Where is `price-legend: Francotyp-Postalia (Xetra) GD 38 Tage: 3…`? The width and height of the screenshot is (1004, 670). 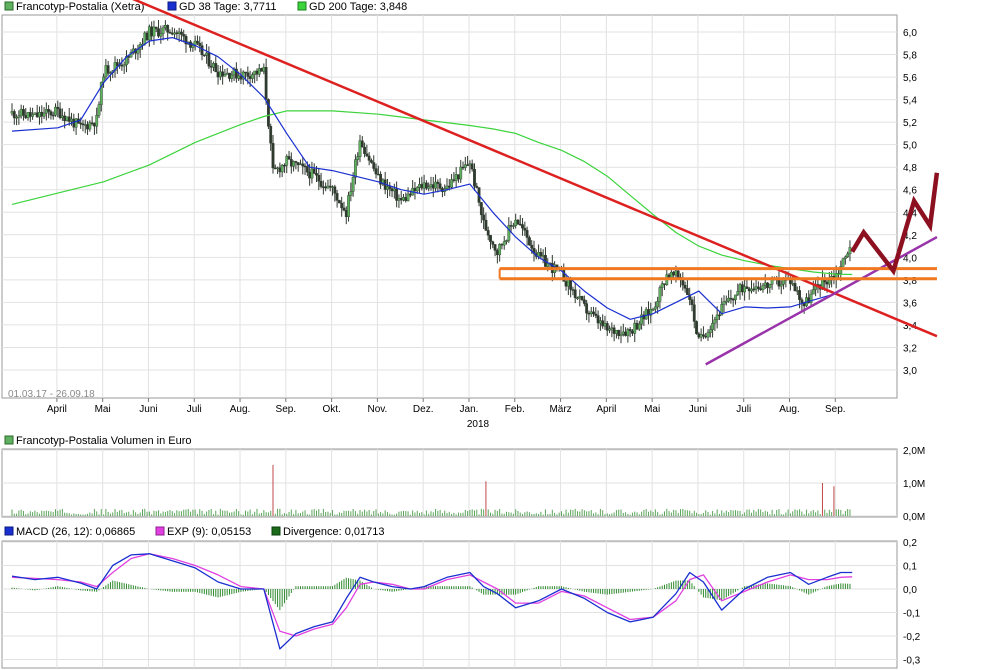
price-legend: Francotyp-Postalia (Xetra) GD 38 Tage: 3… is located at coordinates (205, 7).